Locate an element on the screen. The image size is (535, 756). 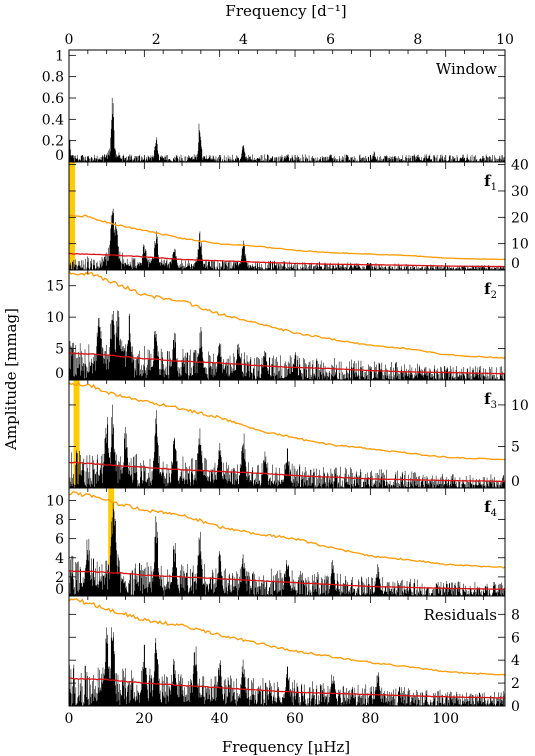
y-tick-label-window: 0.8 is located at coordinates (53, 78).